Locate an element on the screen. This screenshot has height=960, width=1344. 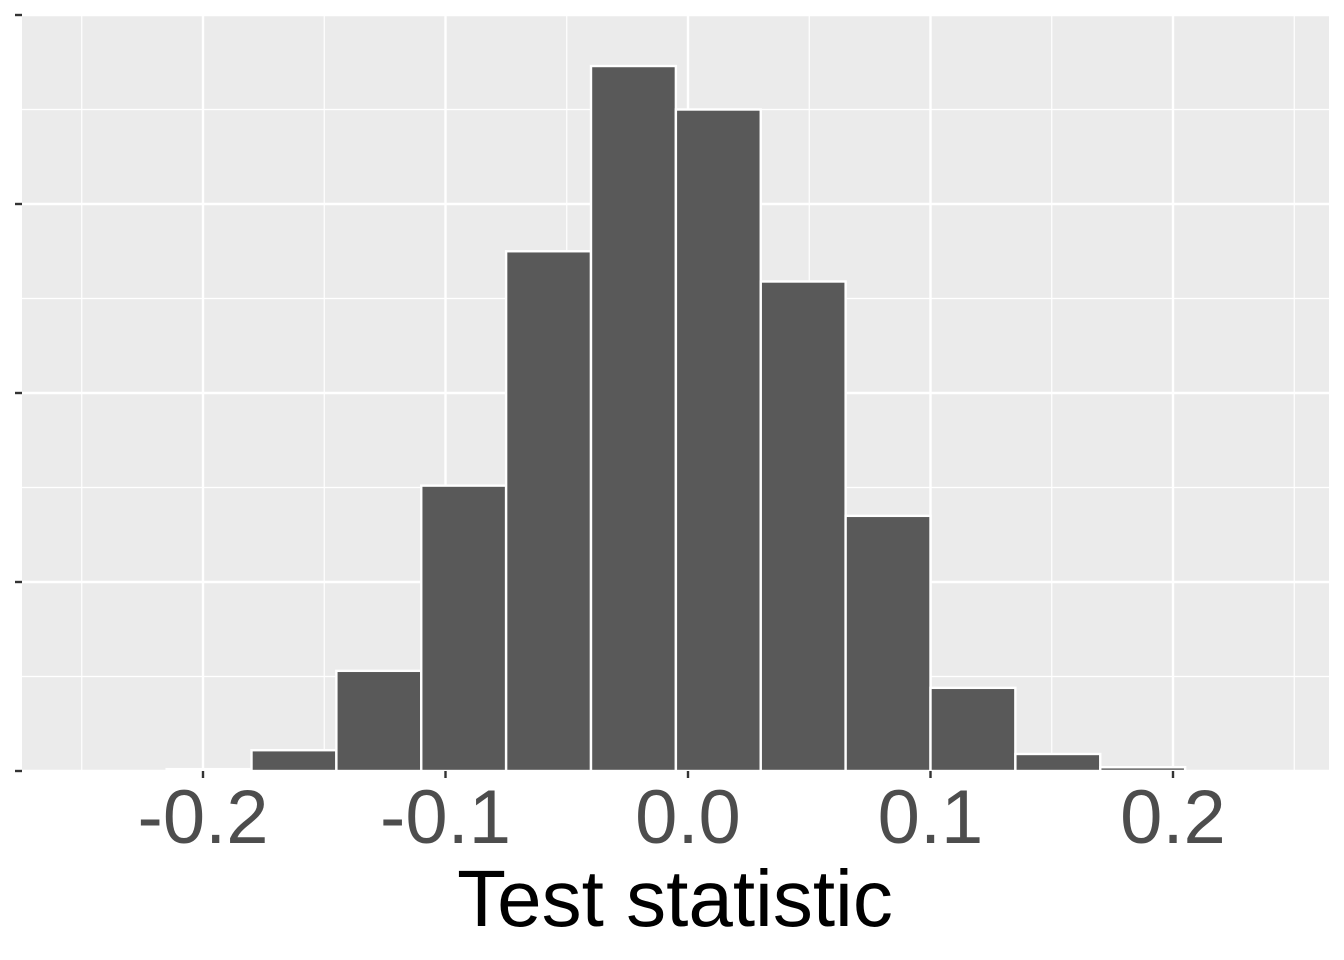
x-tick-label: 0.2 is located at coordinates (1173, 817).